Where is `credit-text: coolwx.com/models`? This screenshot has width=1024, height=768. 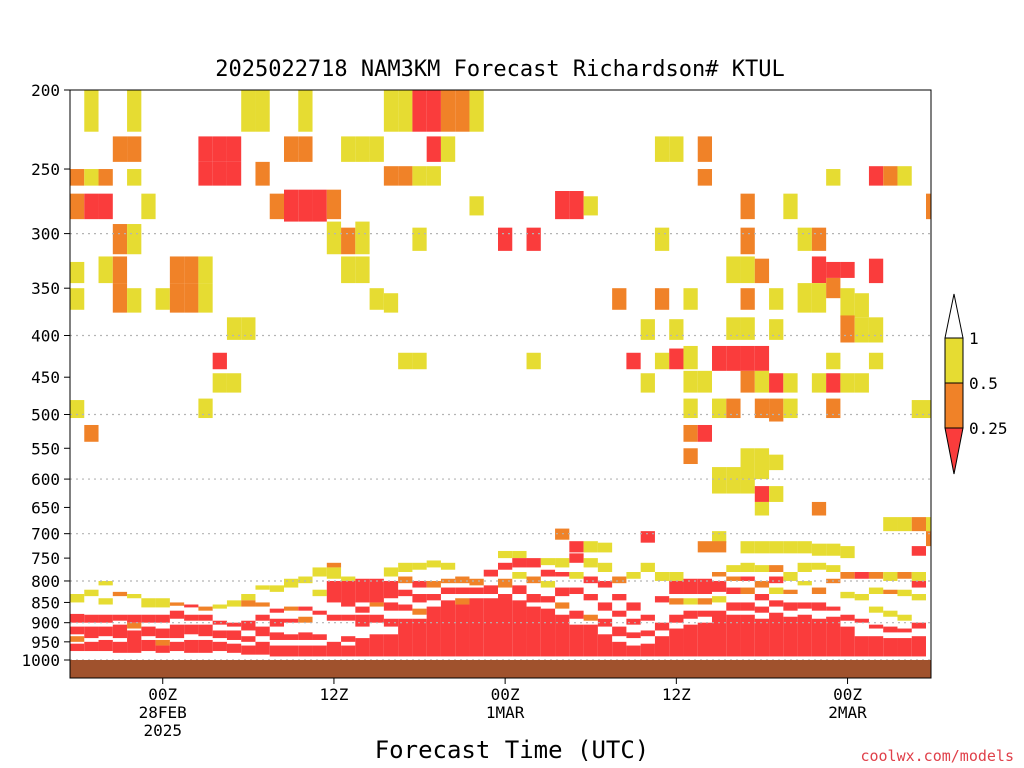 credit-text: coolwx.com/models is located at coordinates (937, 756).